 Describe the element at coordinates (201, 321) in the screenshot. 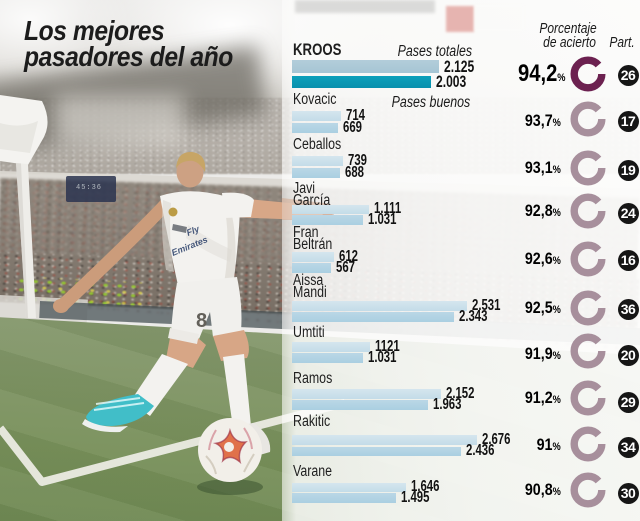

I see `svg-text: 8` at that location.